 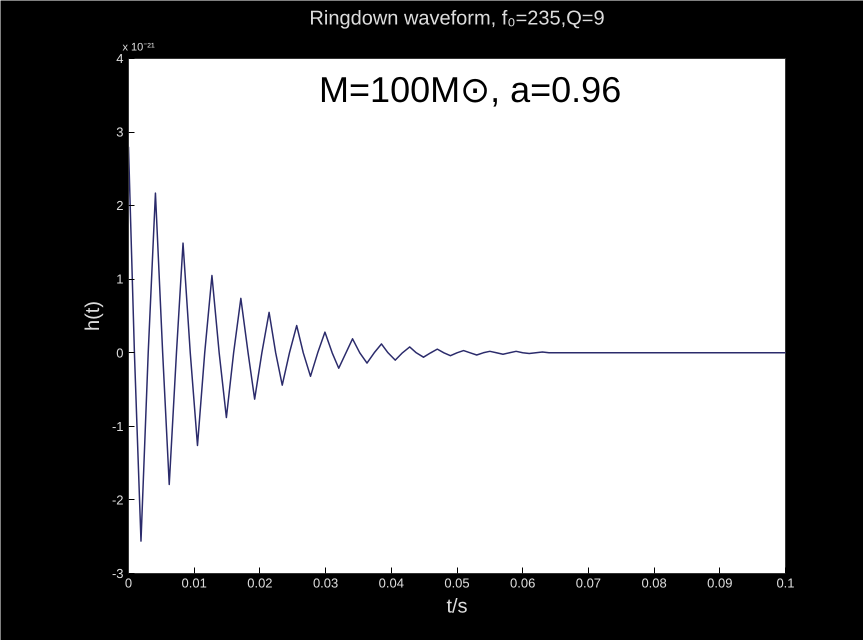 What do you see at coordinates (93, 316) in the screenshot?
I see `y-axis-title: h(t)` at bounding box center [93, 316].